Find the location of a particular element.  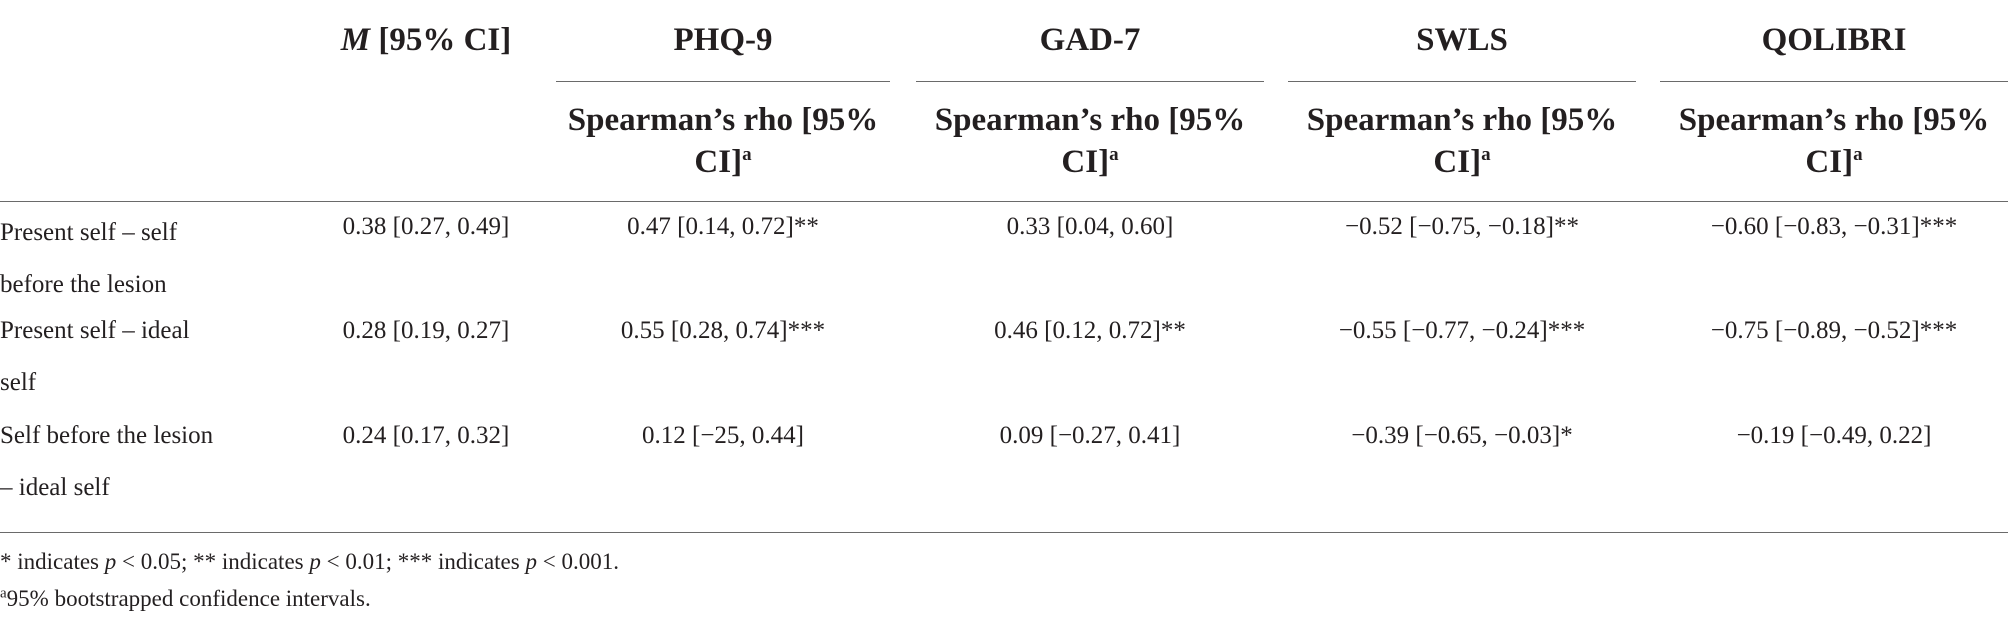

row-label-3: Self before the lesion – ideal self is located at coordinates (107, 461).